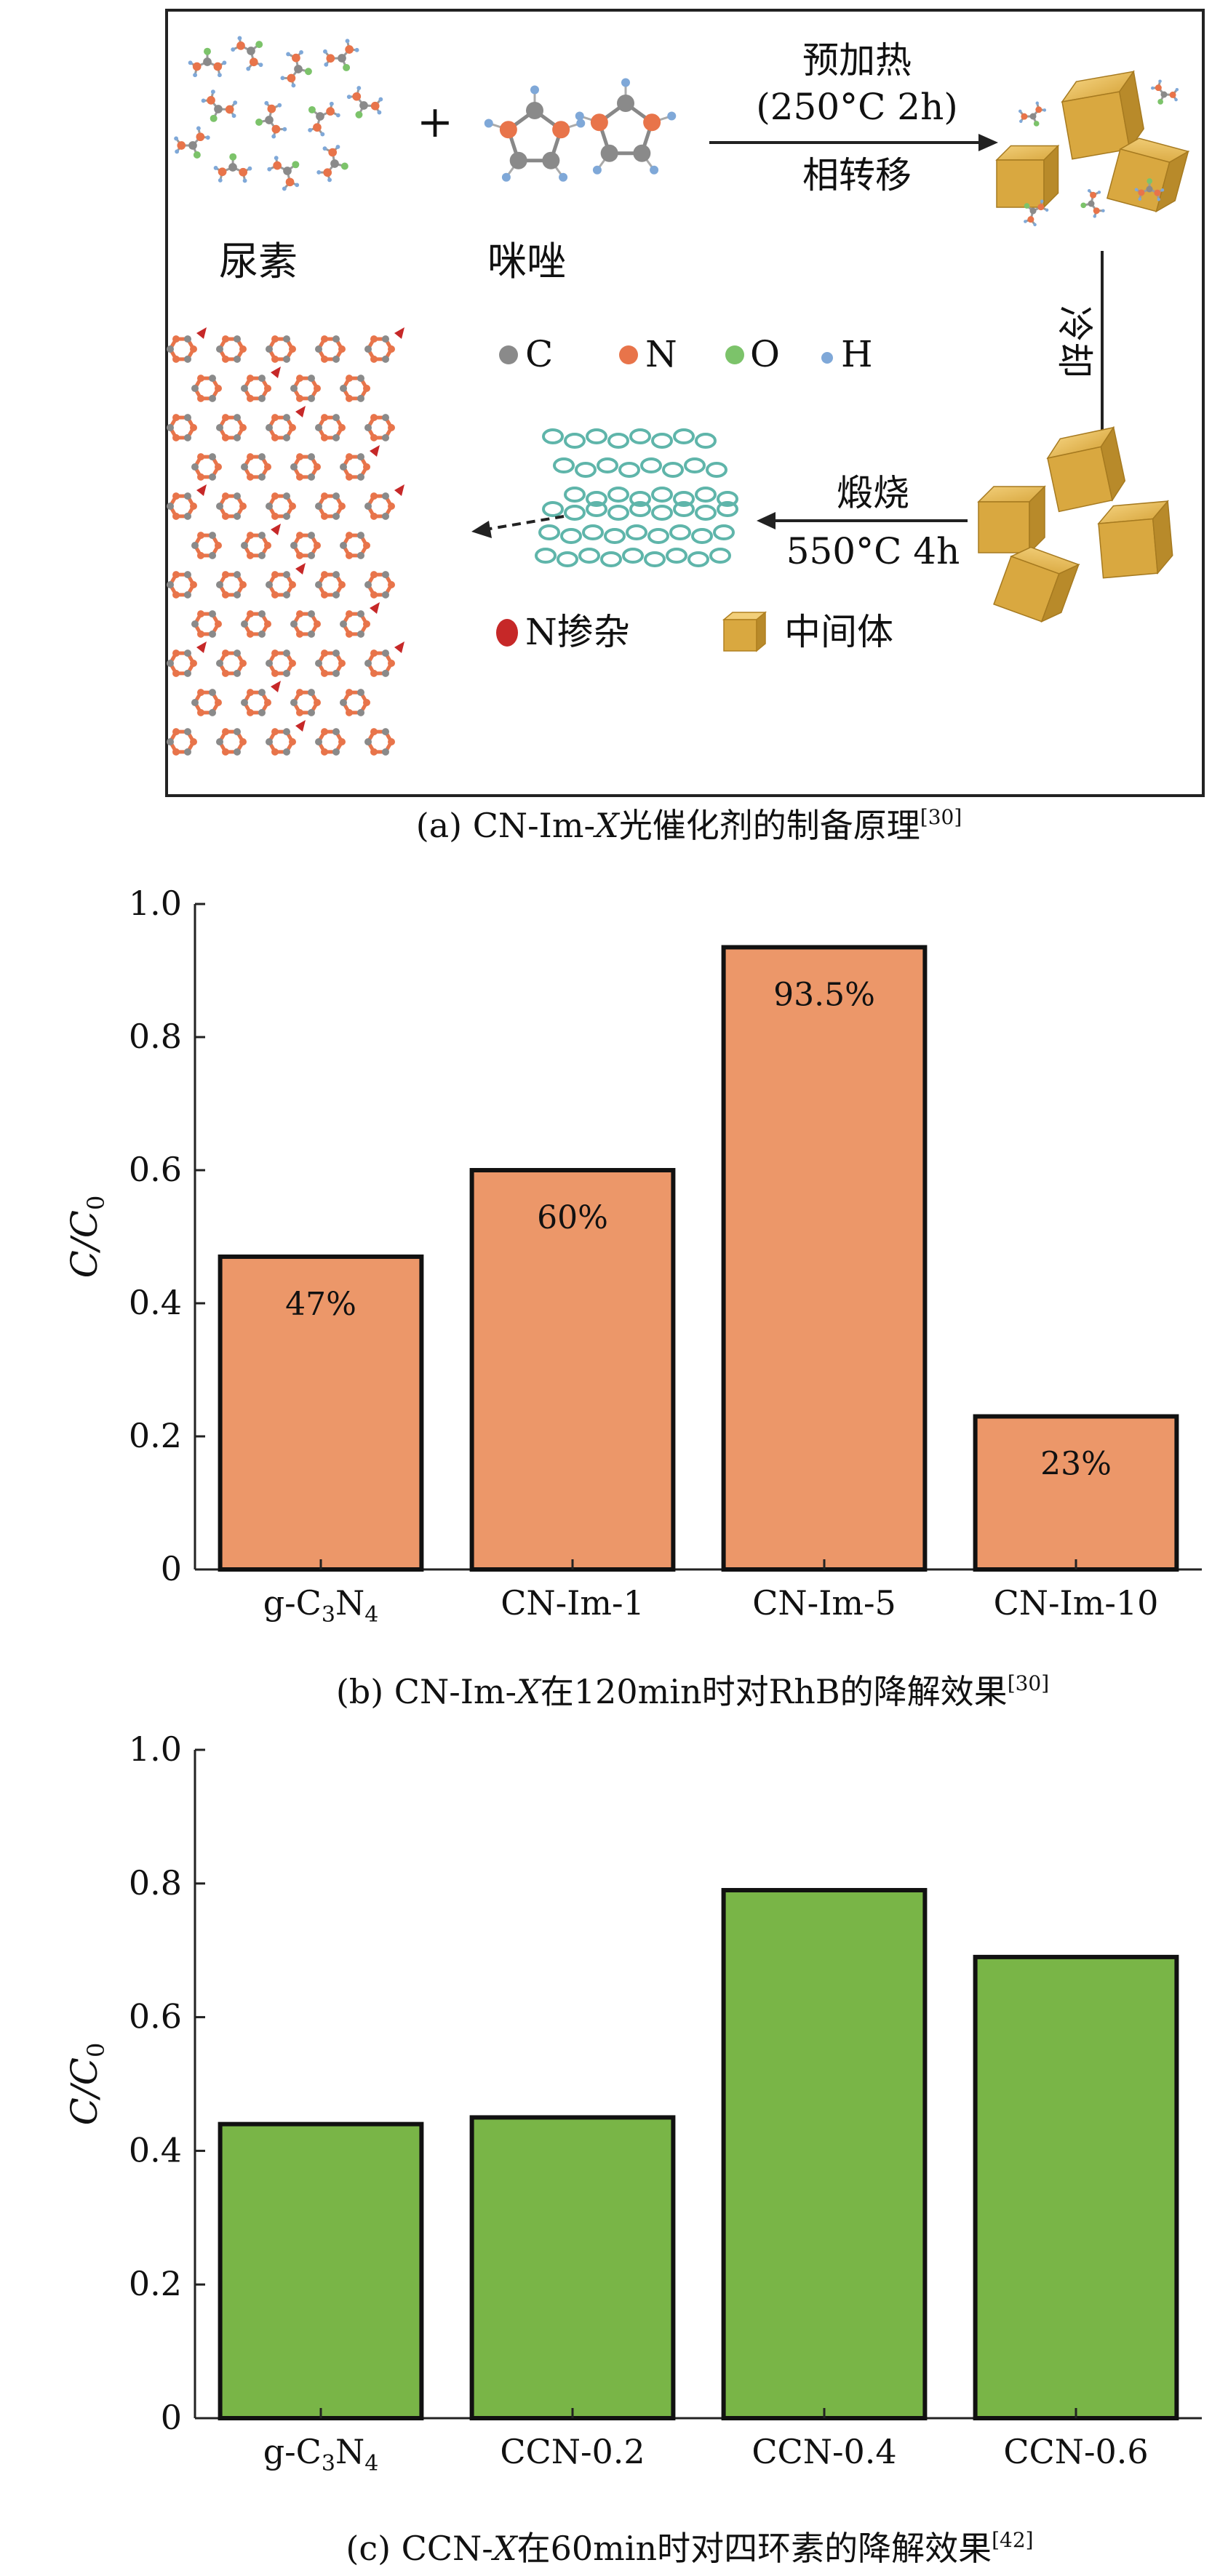 This screenshot has width=1212, height=2576. I want to click on caption-c-x: X, so click(505, 2548).